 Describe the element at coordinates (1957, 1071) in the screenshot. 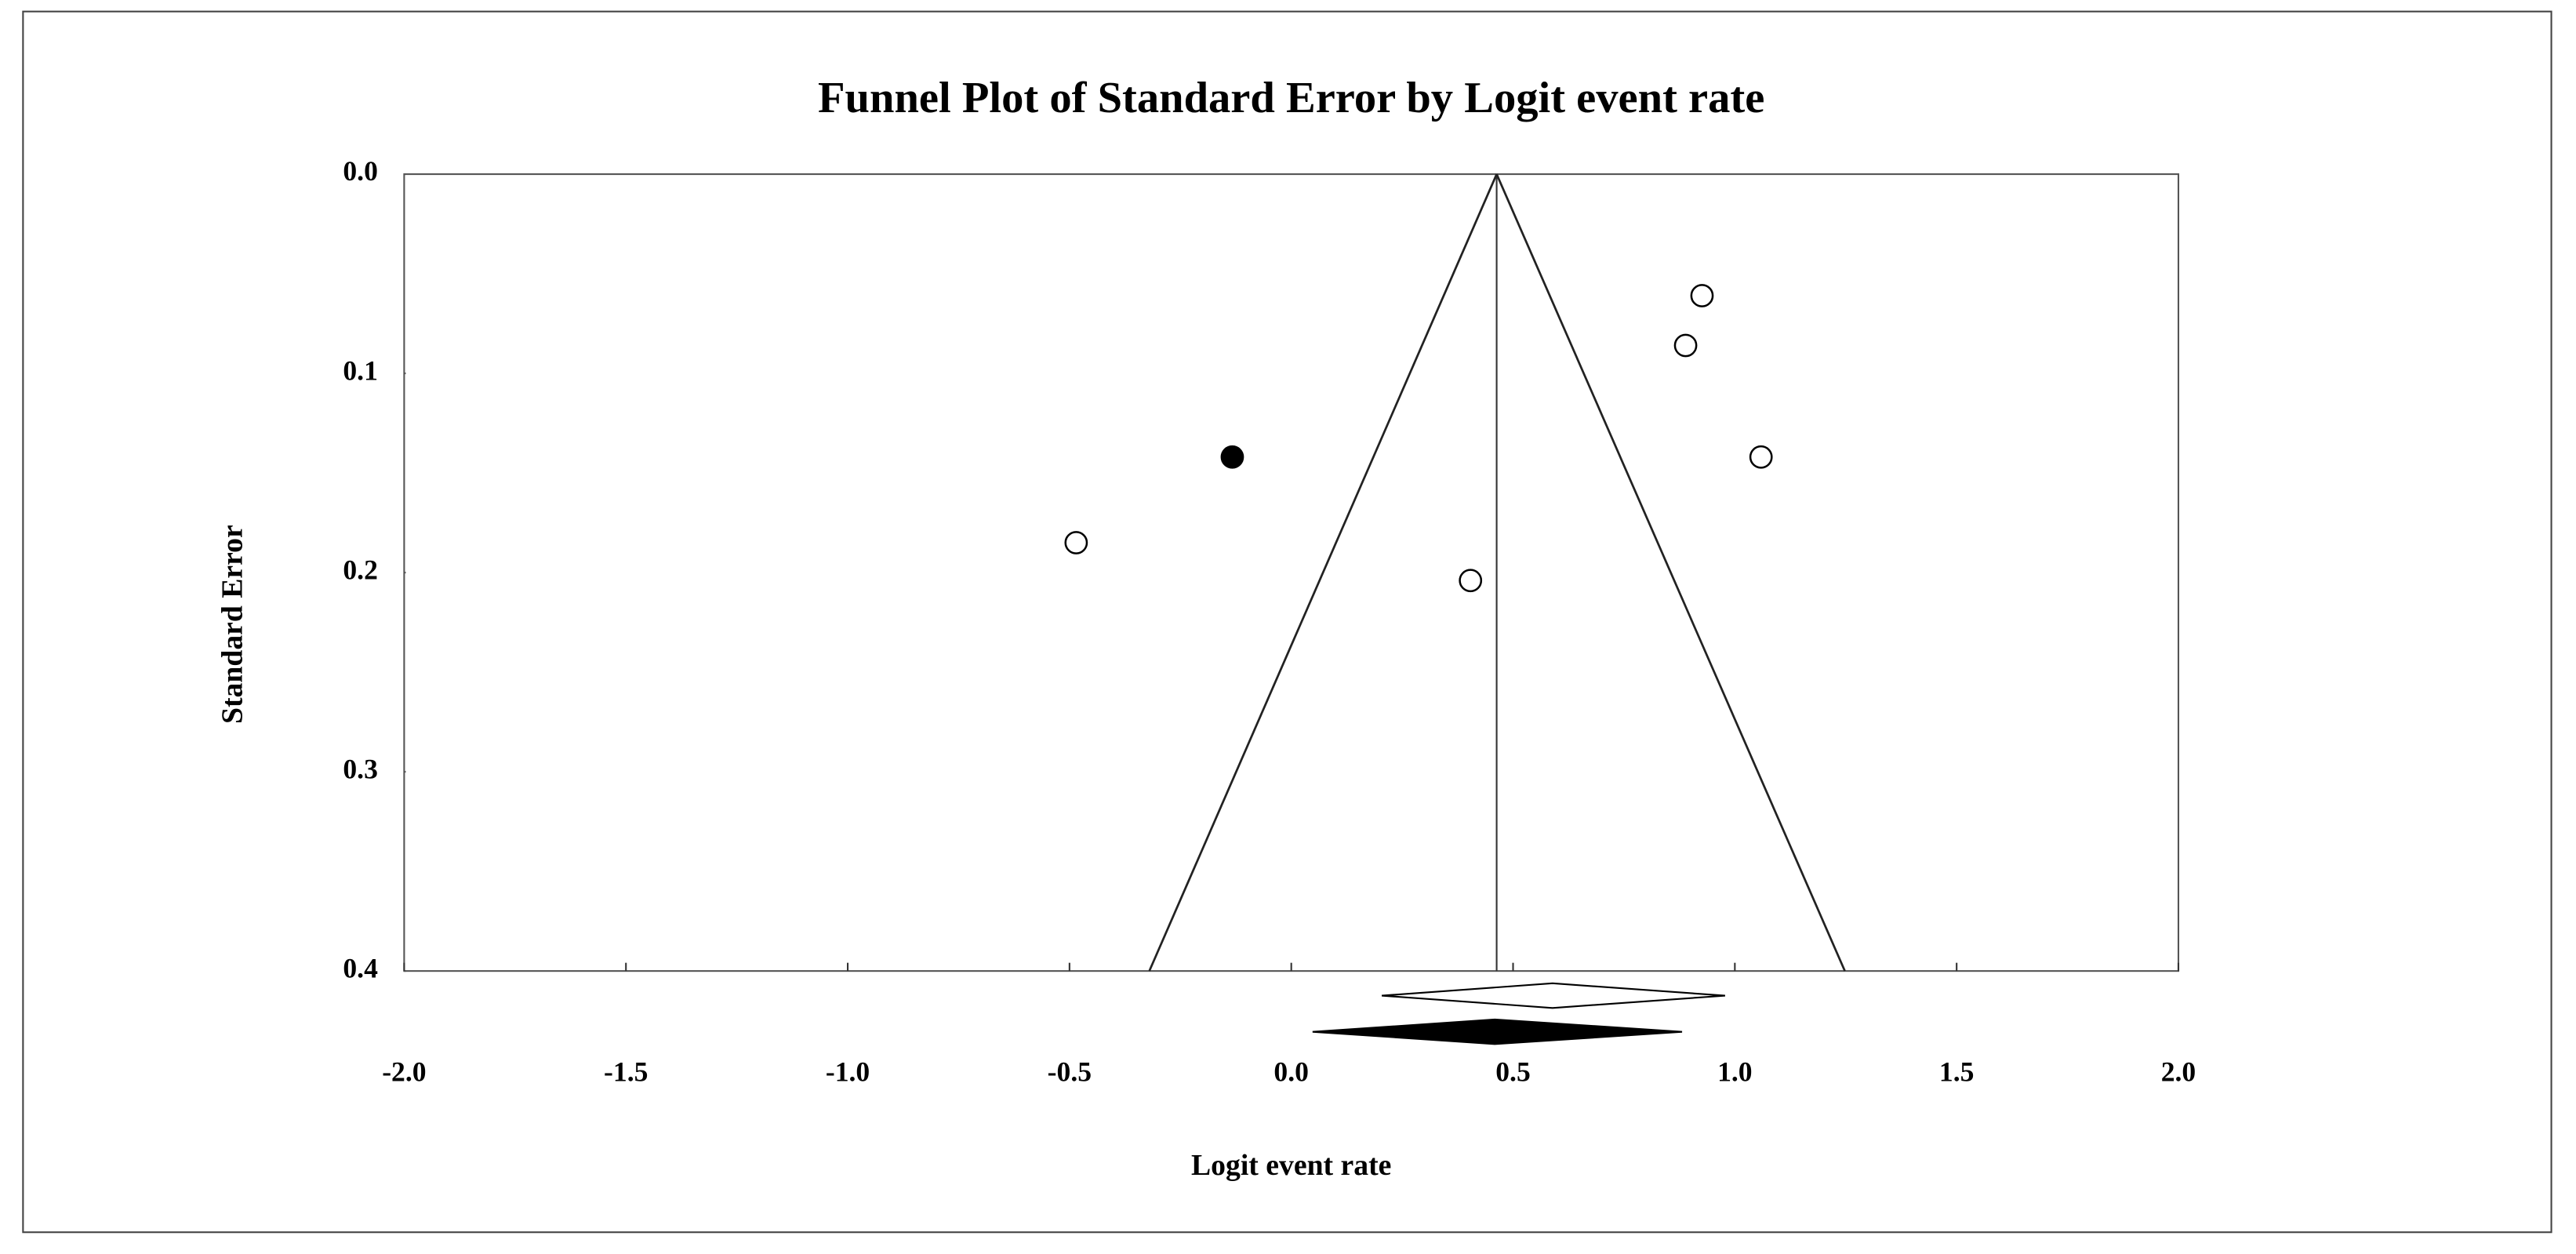

I see `x-tick-label: 1.5` at that location.